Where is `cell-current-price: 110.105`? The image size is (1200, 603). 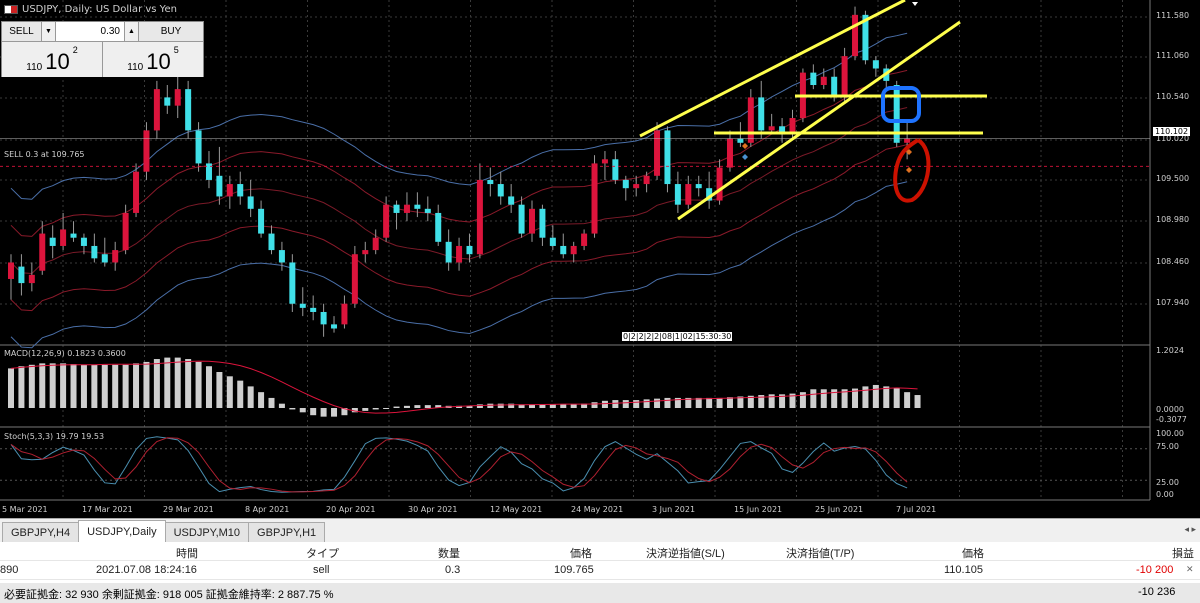
cell-current-price: 110.105 is located at coordinates (963, 570).